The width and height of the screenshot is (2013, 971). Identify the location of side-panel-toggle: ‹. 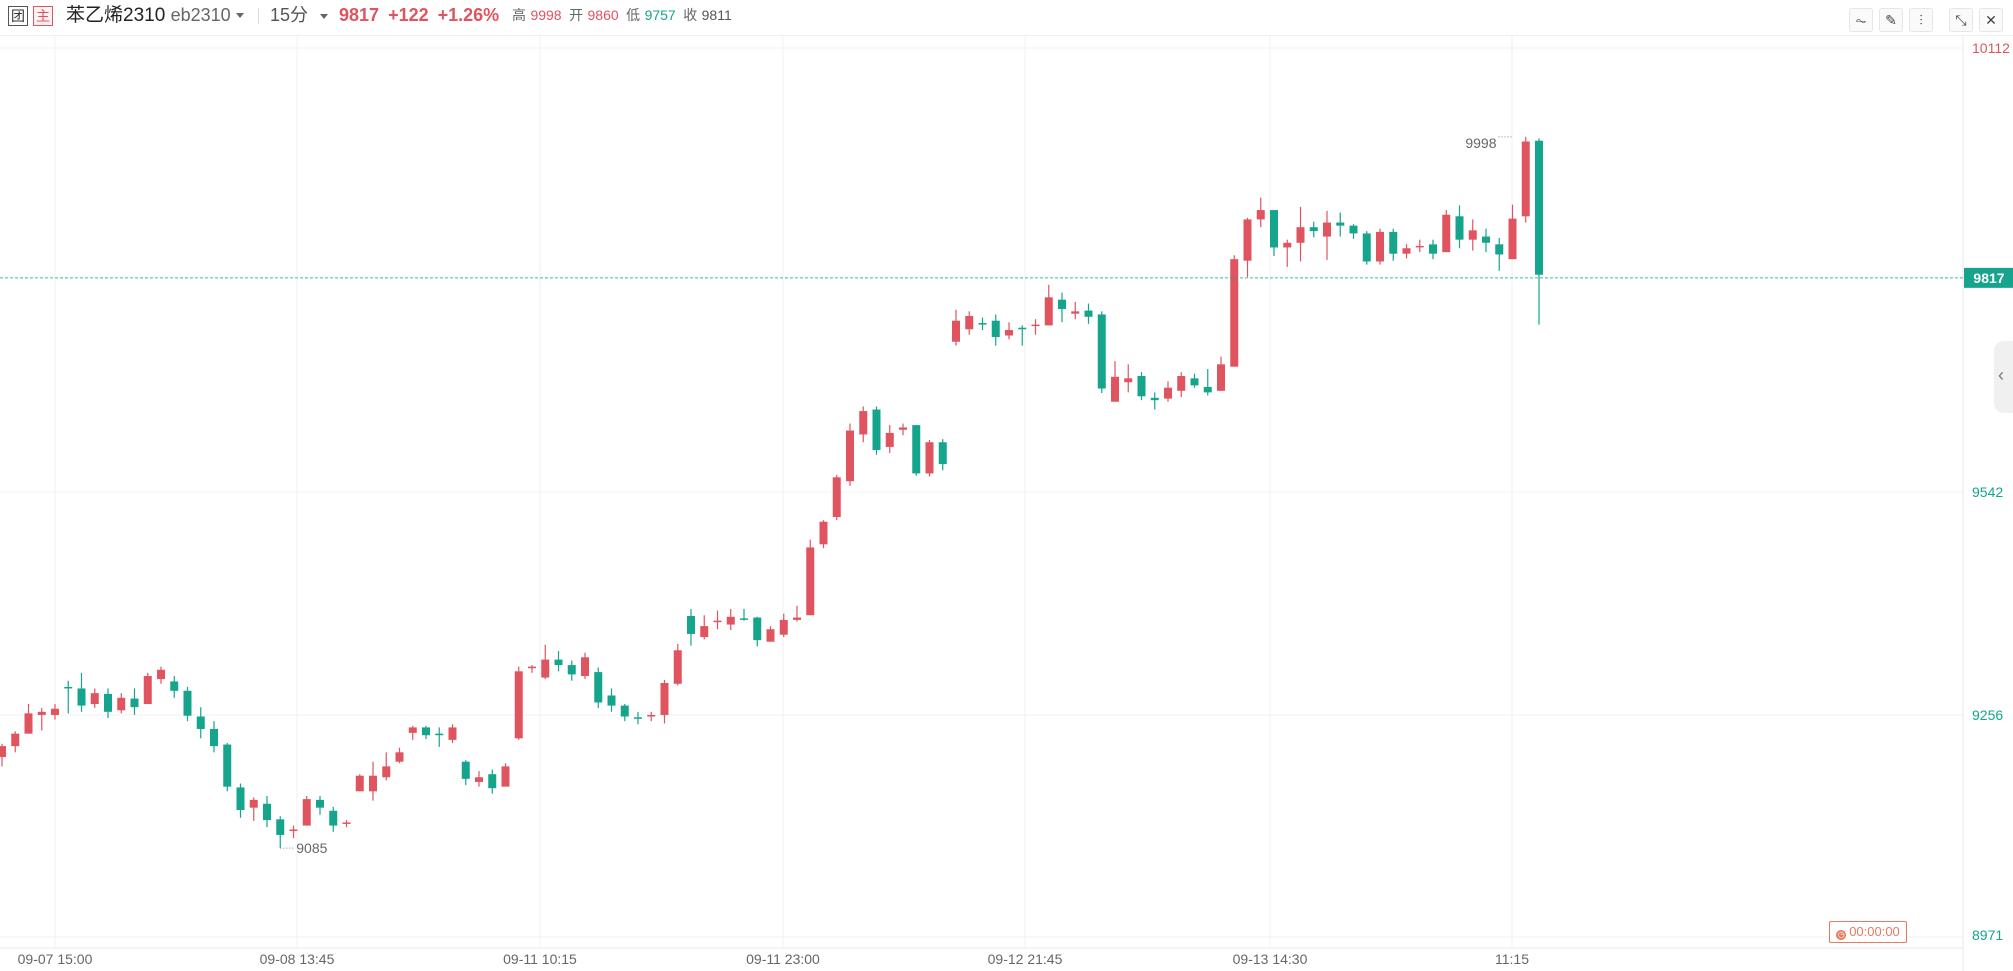
(2003, 377).